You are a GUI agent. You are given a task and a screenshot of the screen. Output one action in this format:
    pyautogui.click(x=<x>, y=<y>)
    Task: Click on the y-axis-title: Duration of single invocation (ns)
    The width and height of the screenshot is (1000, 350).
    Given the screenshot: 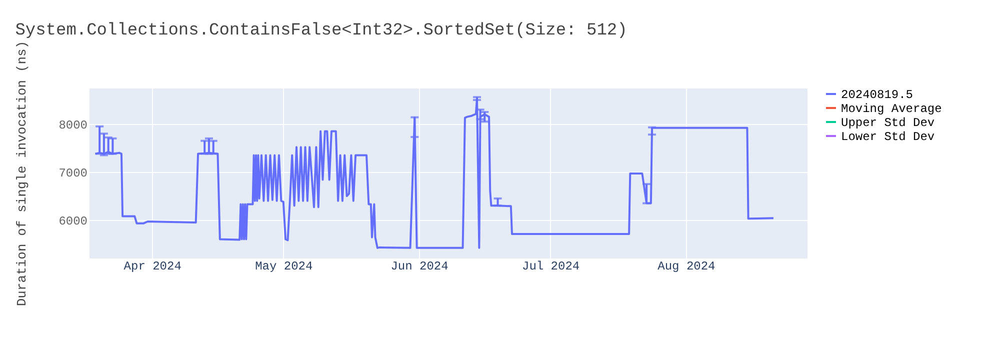 What is the action you would take?
    pyautogui.click(x=22, y=173)
    